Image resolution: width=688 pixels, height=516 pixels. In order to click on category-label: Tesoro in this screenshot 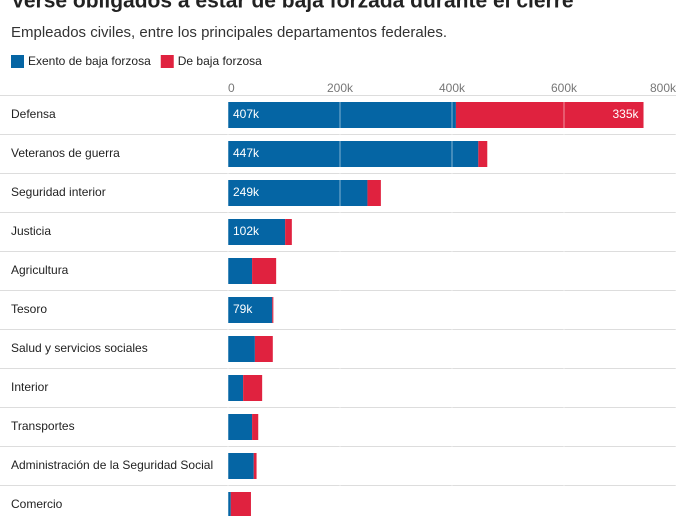, I will do `click(29, 309)`.